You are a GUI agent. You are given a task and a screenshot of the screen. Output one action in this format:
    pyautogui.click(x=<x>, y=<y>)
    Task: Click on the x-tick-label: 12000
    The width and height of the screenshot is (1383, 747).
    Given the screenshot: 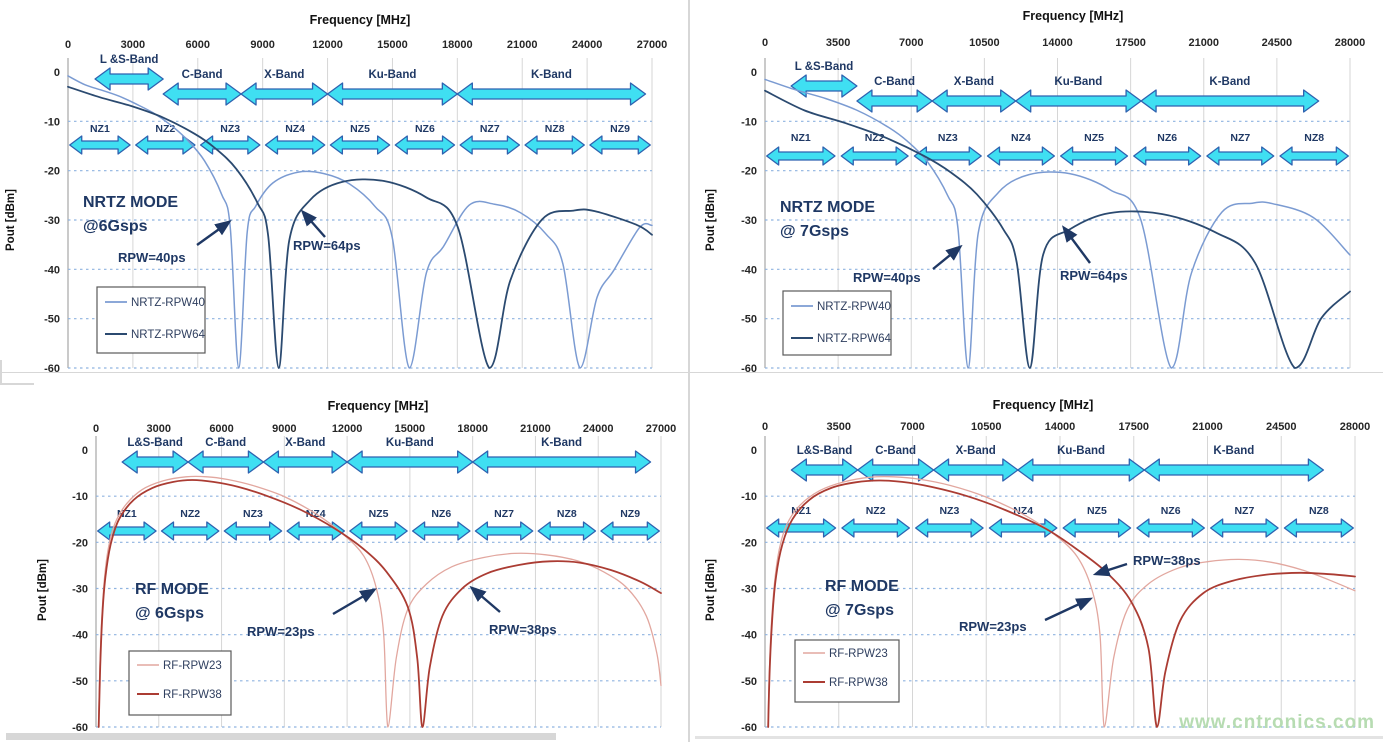 What is the action you would take?
    pyautogui.click(x=327, y=45)
    